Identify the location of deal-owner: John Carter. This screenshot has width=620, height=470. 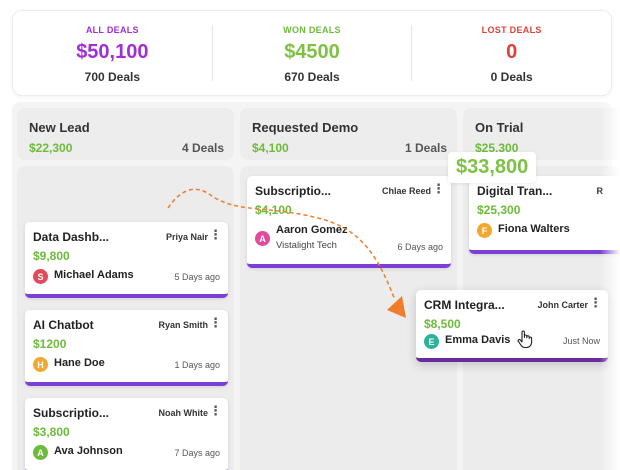
(562, 305).